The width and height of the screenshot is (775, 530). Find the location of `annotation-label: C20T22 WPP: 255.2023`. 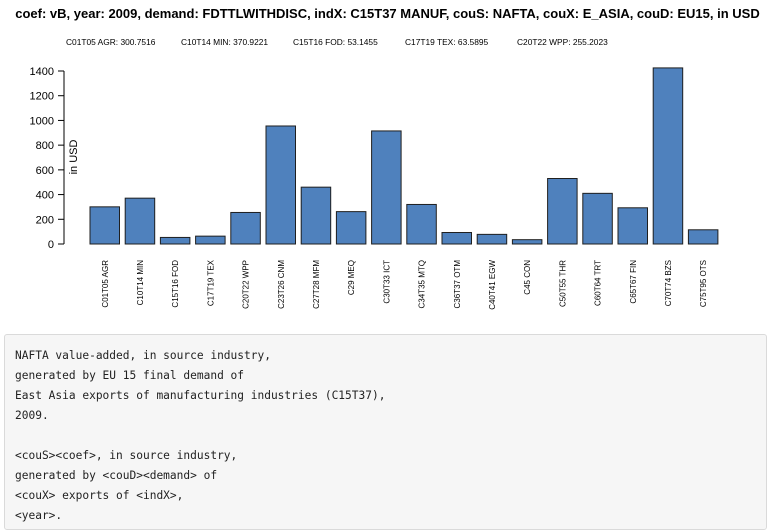

annotation-label: C20T22 WPP: 255.2023 is located at coordinates (562, 42).